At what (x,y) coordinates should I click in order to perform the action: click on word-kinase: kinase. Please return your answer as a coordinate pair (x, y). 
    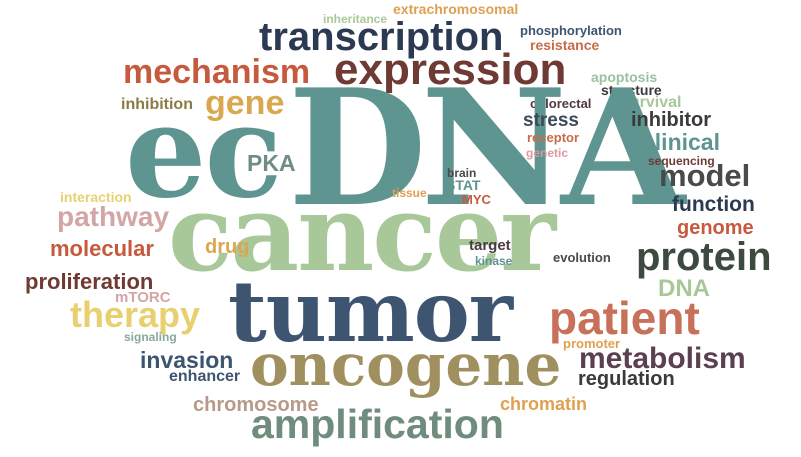
    Looking at the image, I should click on (494, 261).